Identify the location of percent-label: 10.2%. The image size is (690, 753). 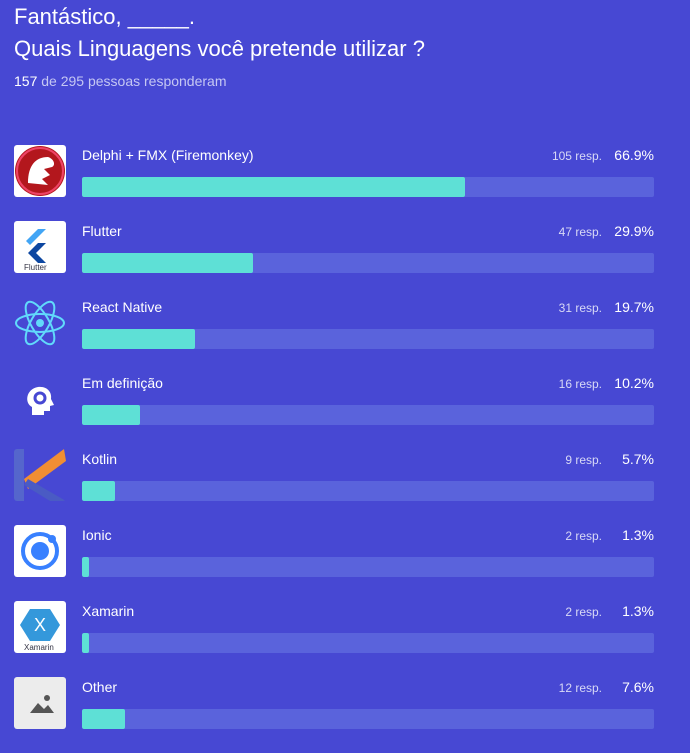
(634, 383).